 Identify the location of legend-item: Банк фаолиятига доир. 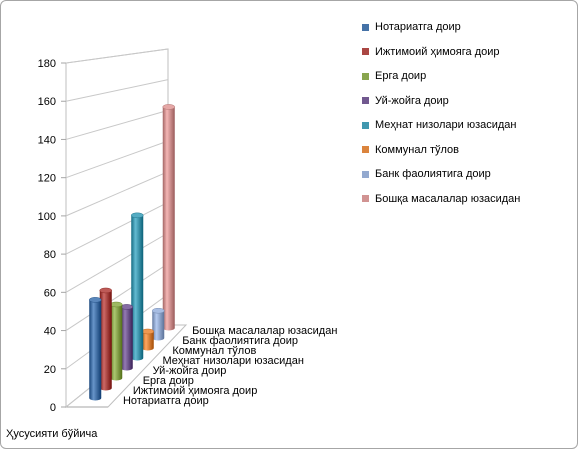
(467, 174).